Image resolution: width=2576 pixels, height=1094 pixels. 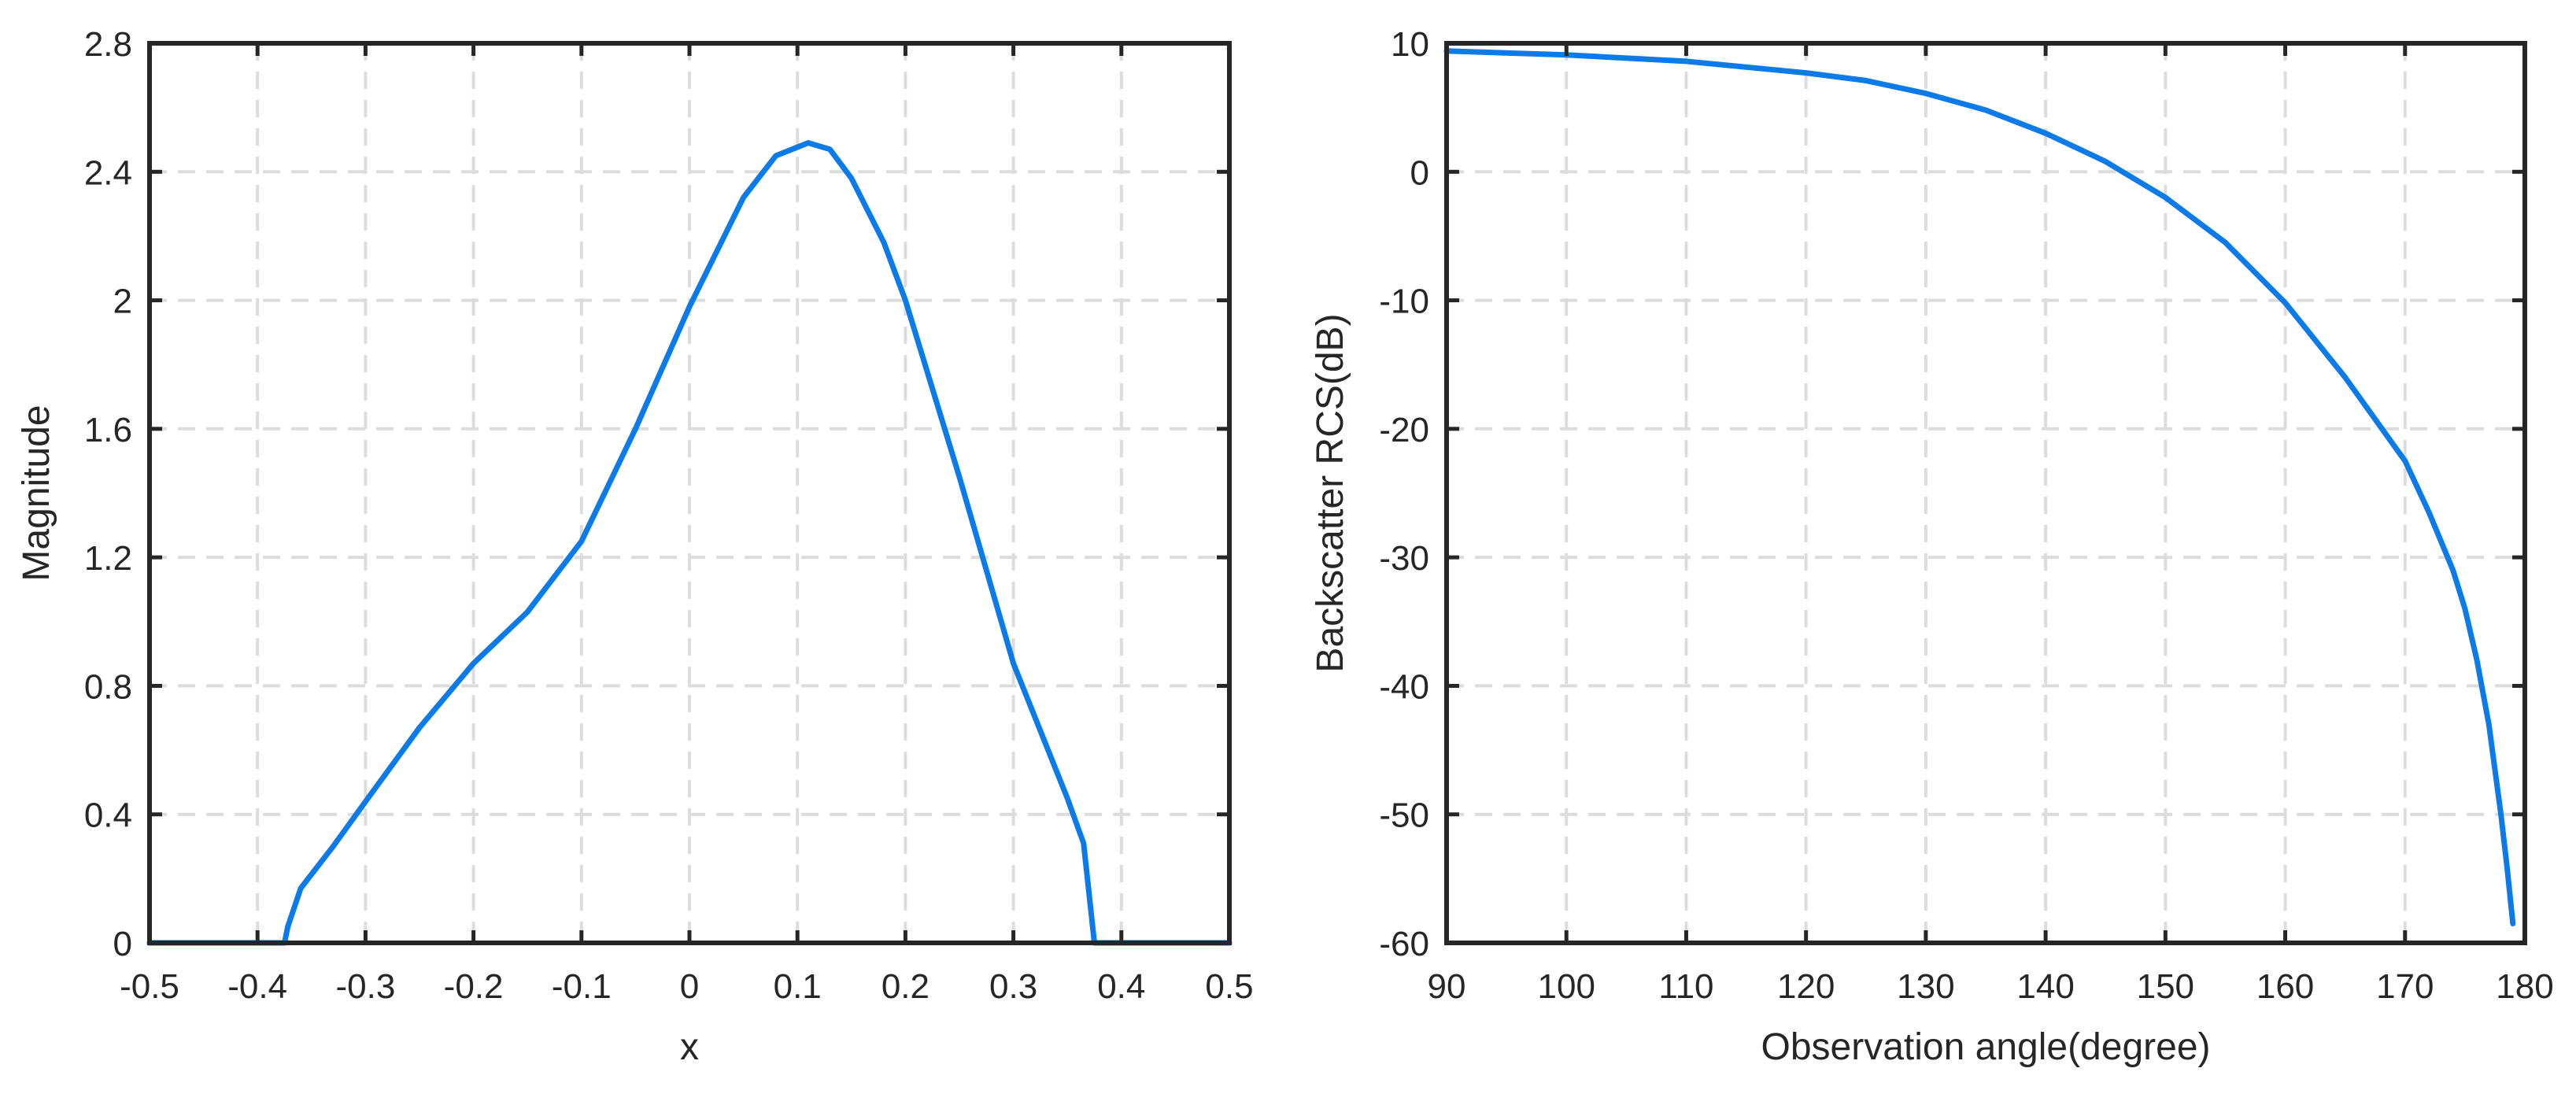 I want to click on chart-1-x-tick-label: 0, so click(x=689, y=987).